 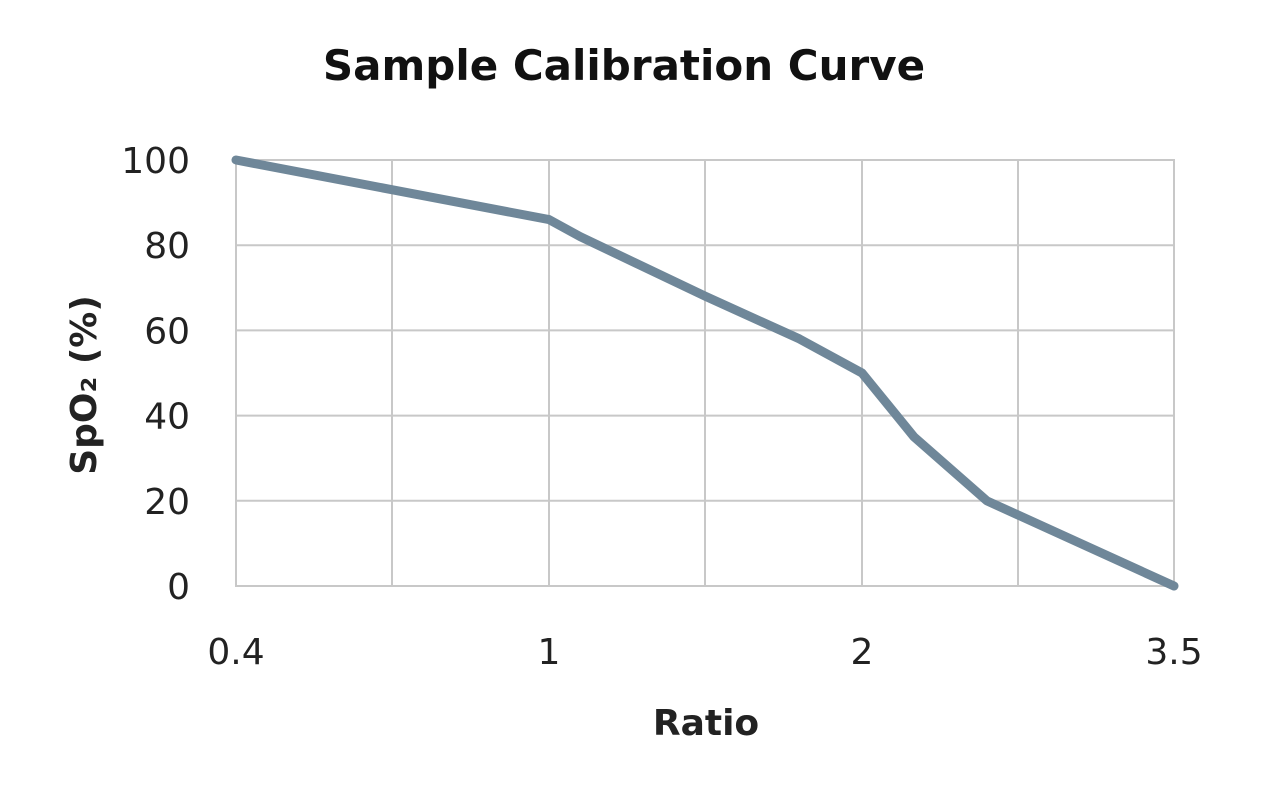 What do you see at coordinates (235, 652) in the screenshot?
I see `x-tick-label: 0.4` at bounding box center [235, 652].